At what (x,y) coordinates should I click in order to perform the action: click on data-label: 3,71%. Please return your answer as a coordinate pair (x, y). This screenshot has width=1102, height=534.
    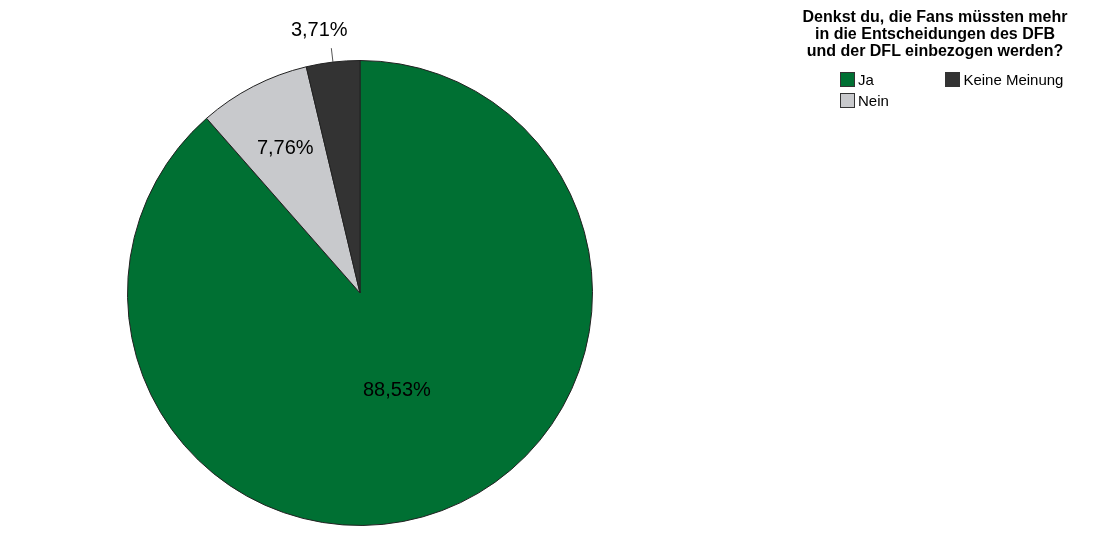
    Looking at the image, I should click on (319, 28).